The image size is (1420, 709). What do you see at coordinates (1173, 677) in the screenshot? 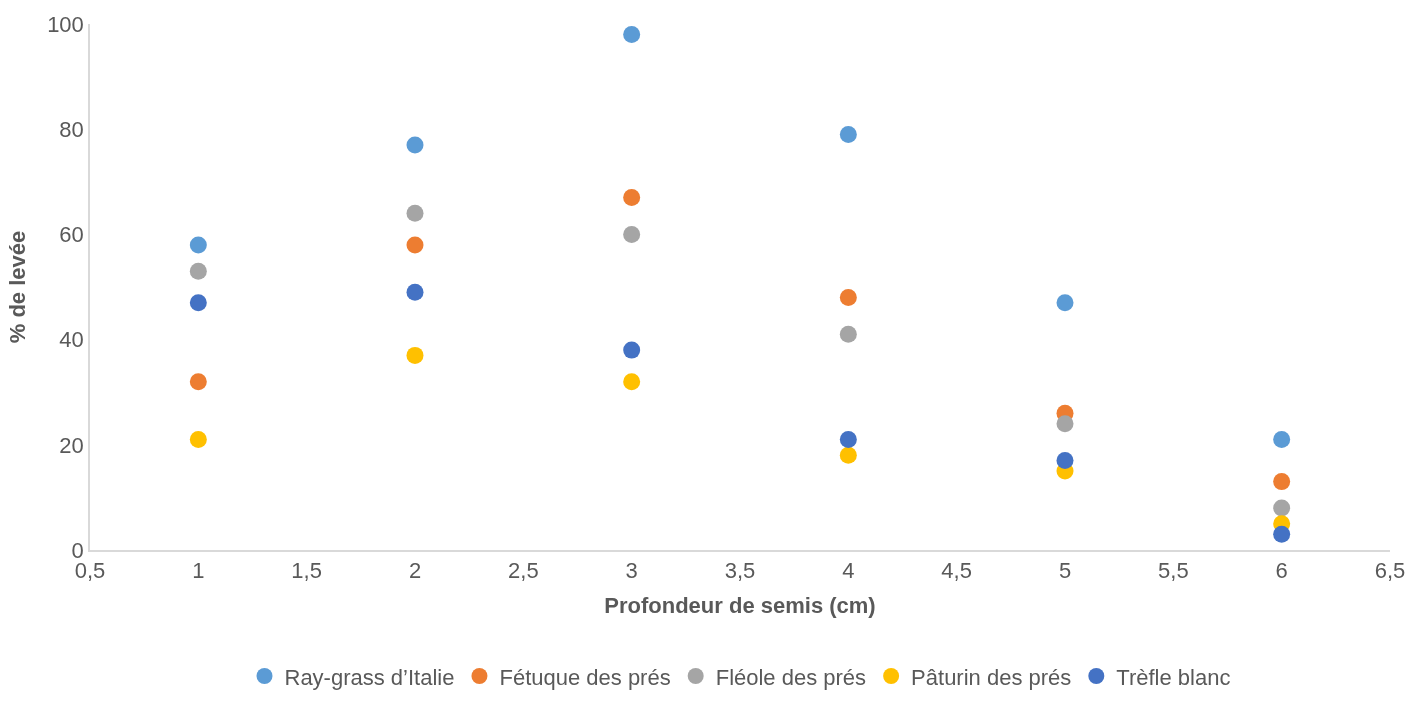
I see `legend-label: Trèfle blanc` at bounding box center [1173, 677].